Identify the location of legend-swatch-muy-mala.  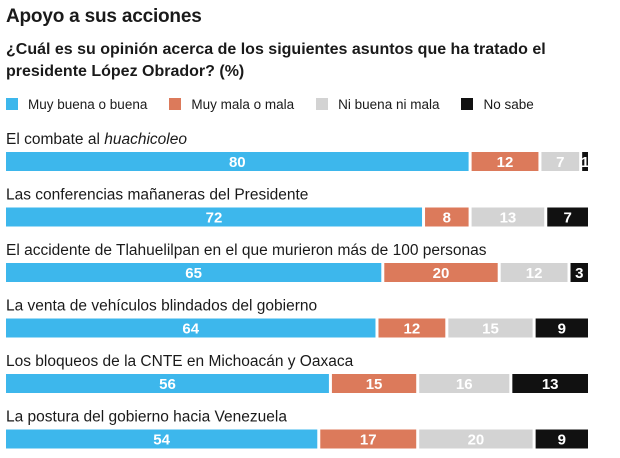
(175, 104).